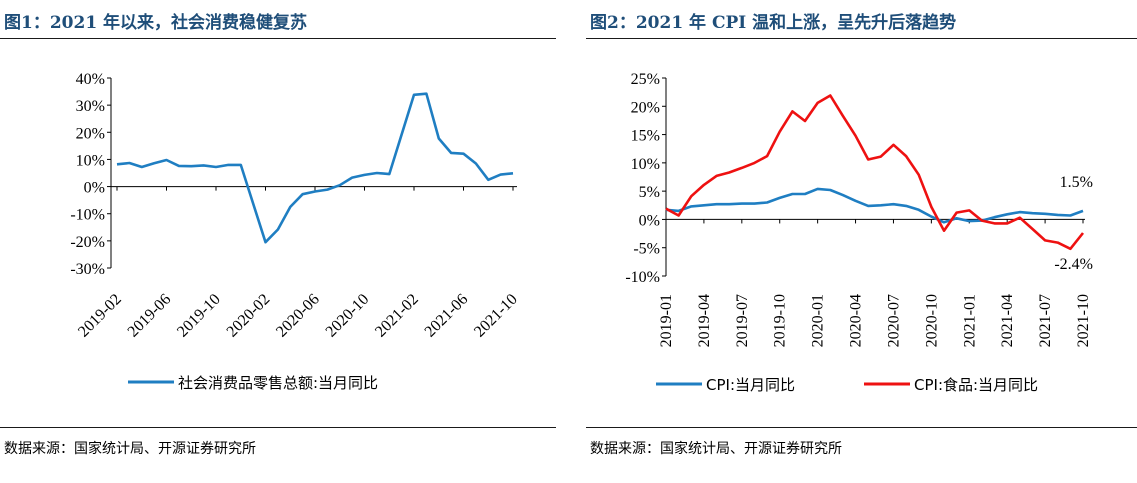 This screenshot has height=483, width=1137. I want to click on panel2-top-rule, so click(861, 38).